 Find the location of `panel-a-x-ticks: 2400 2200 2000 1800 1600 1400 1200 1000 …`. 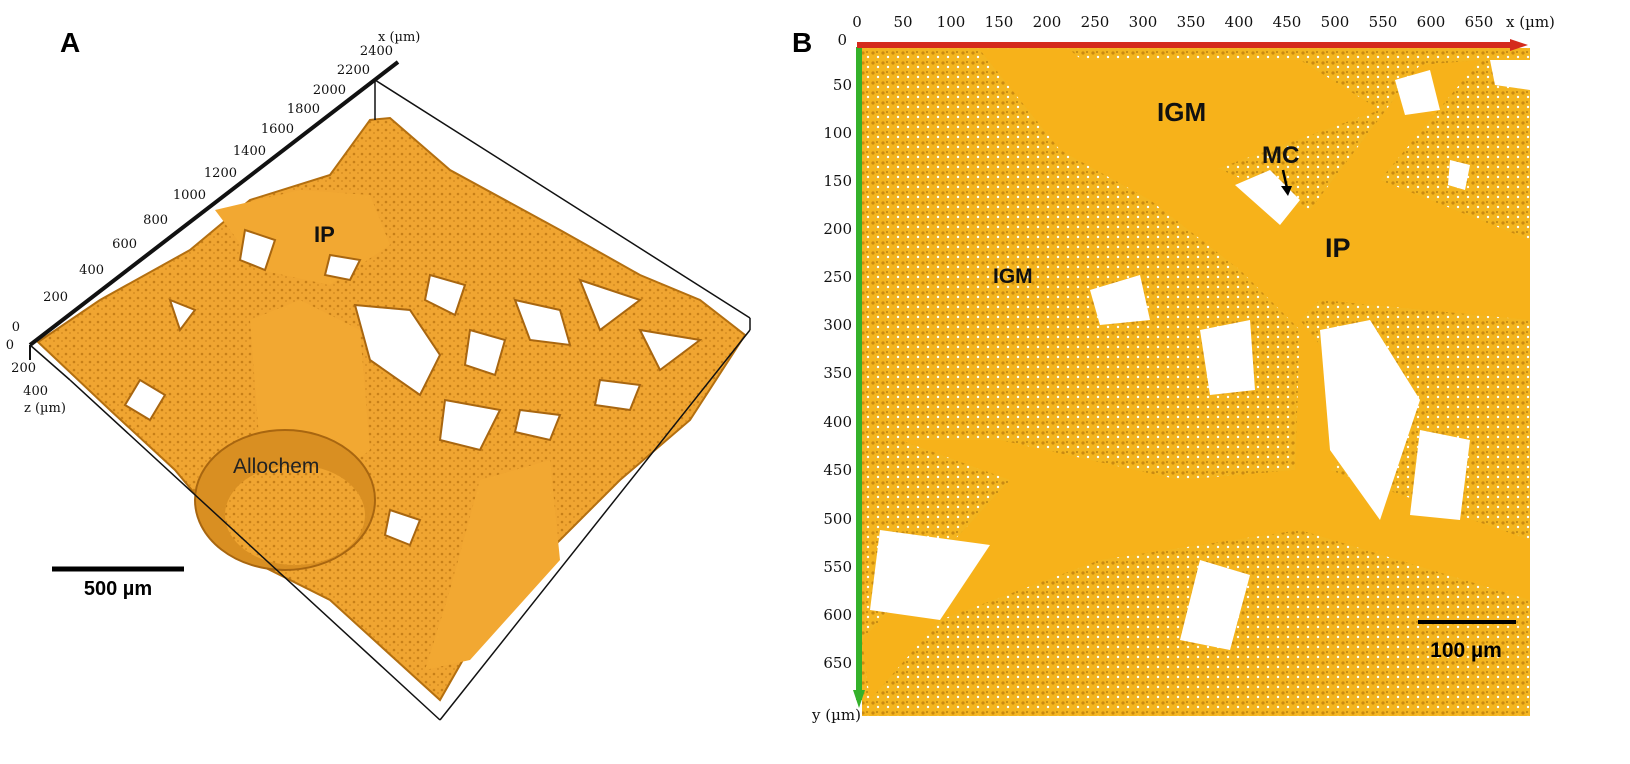

panel-a-x-ticks: 2400 2200 2000 1800 1600 1400 1200 1000 … is located at coordinates (202, 189).